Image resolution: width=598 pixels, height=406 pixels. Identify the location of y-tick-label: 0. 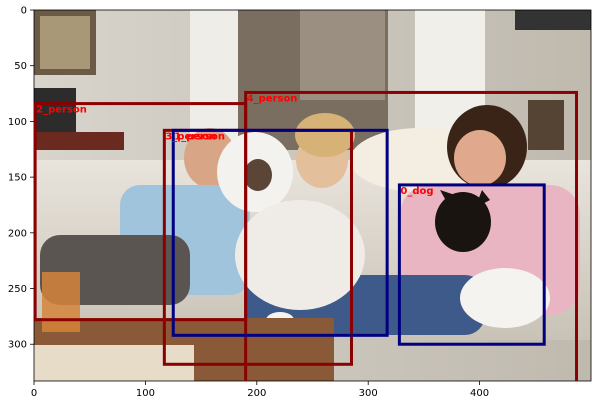
(24, 11).